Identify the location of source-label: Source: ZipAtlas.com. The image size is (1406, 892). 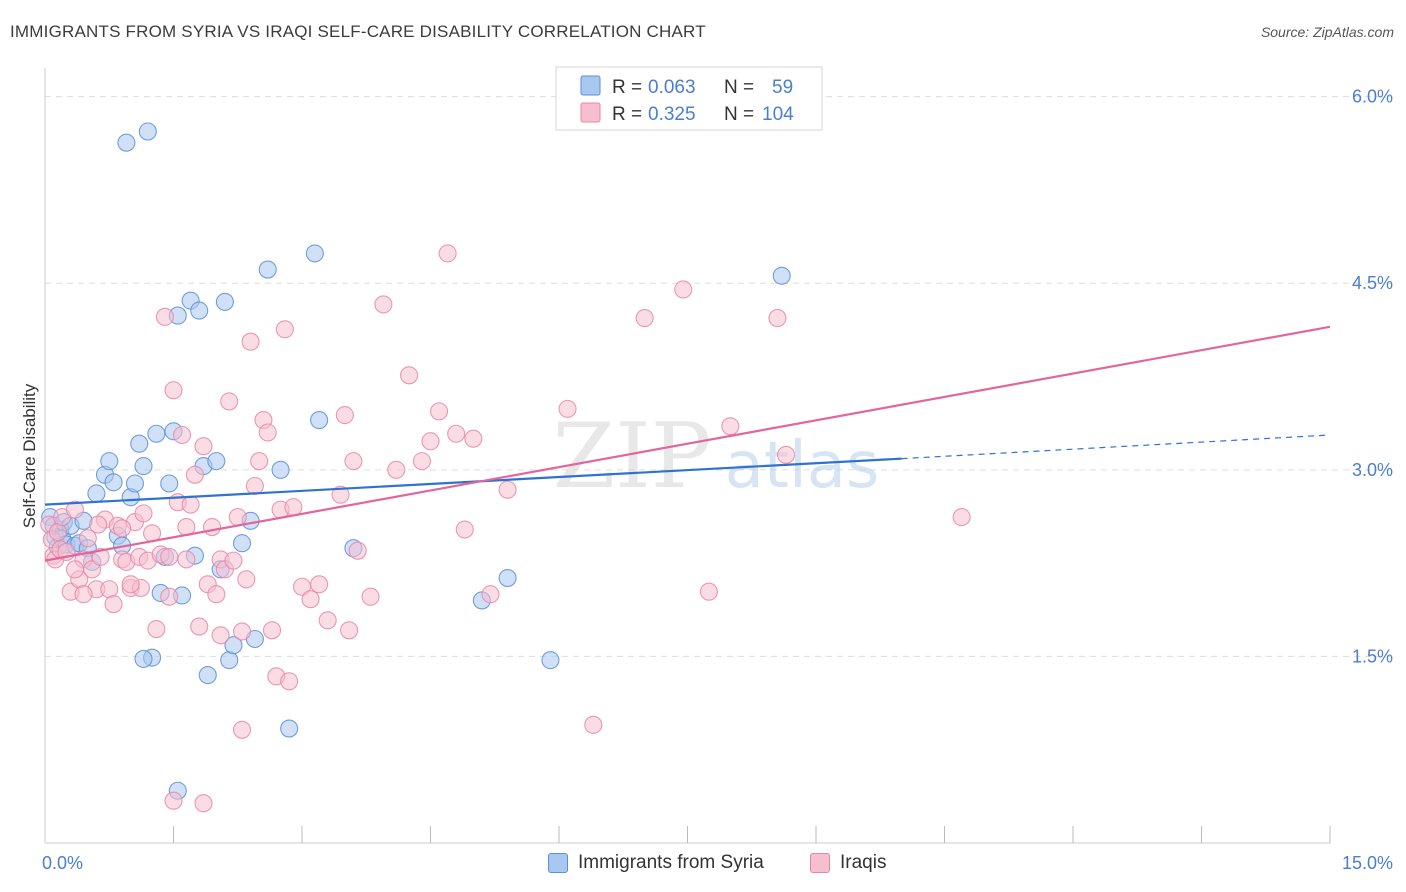
(1327, 32).